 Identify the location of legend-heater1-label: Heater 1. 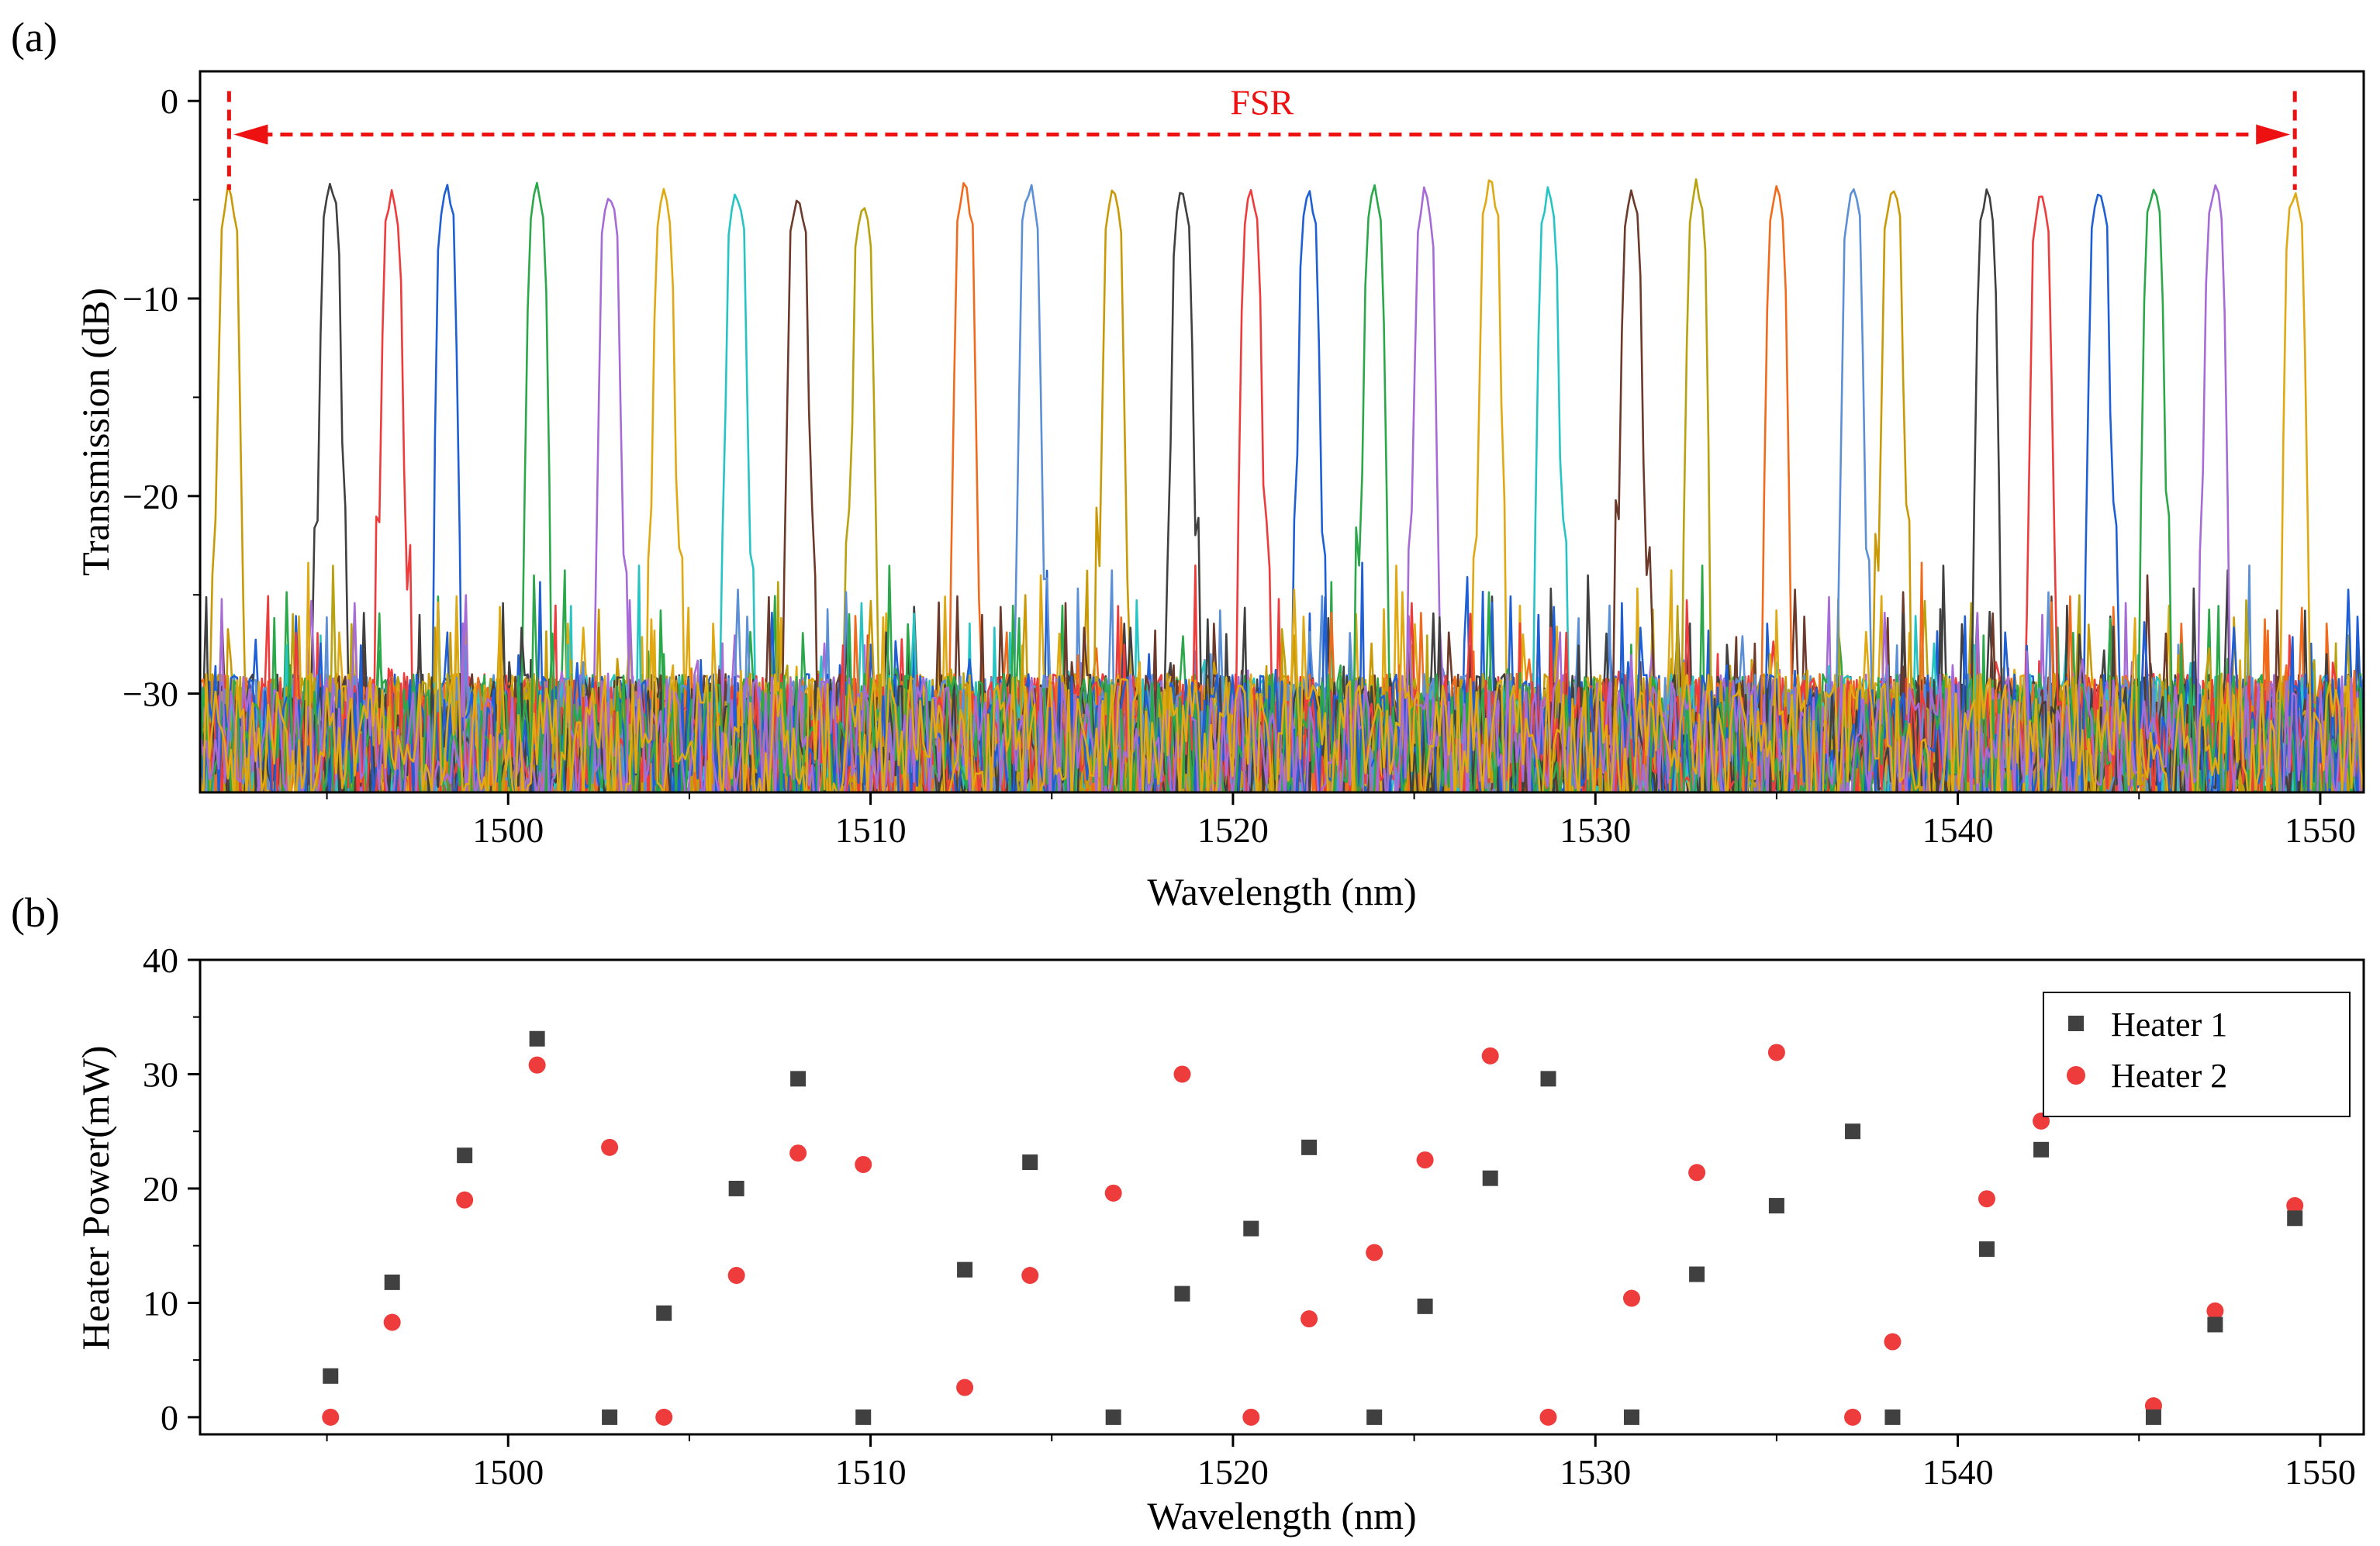
(2169, 1025).